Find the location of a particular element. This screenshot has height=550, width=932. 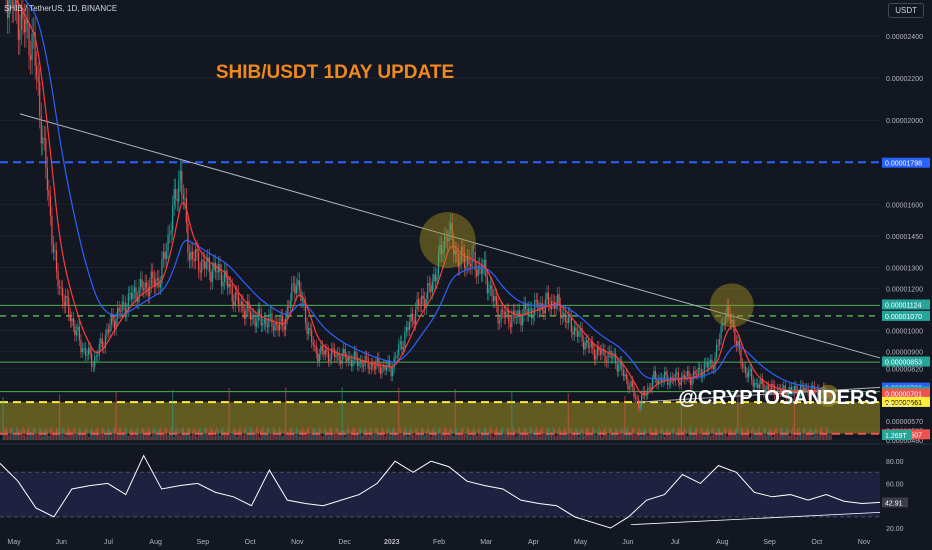

rsi-axis-tick: 60.00 is located at coordinates (895, 484).